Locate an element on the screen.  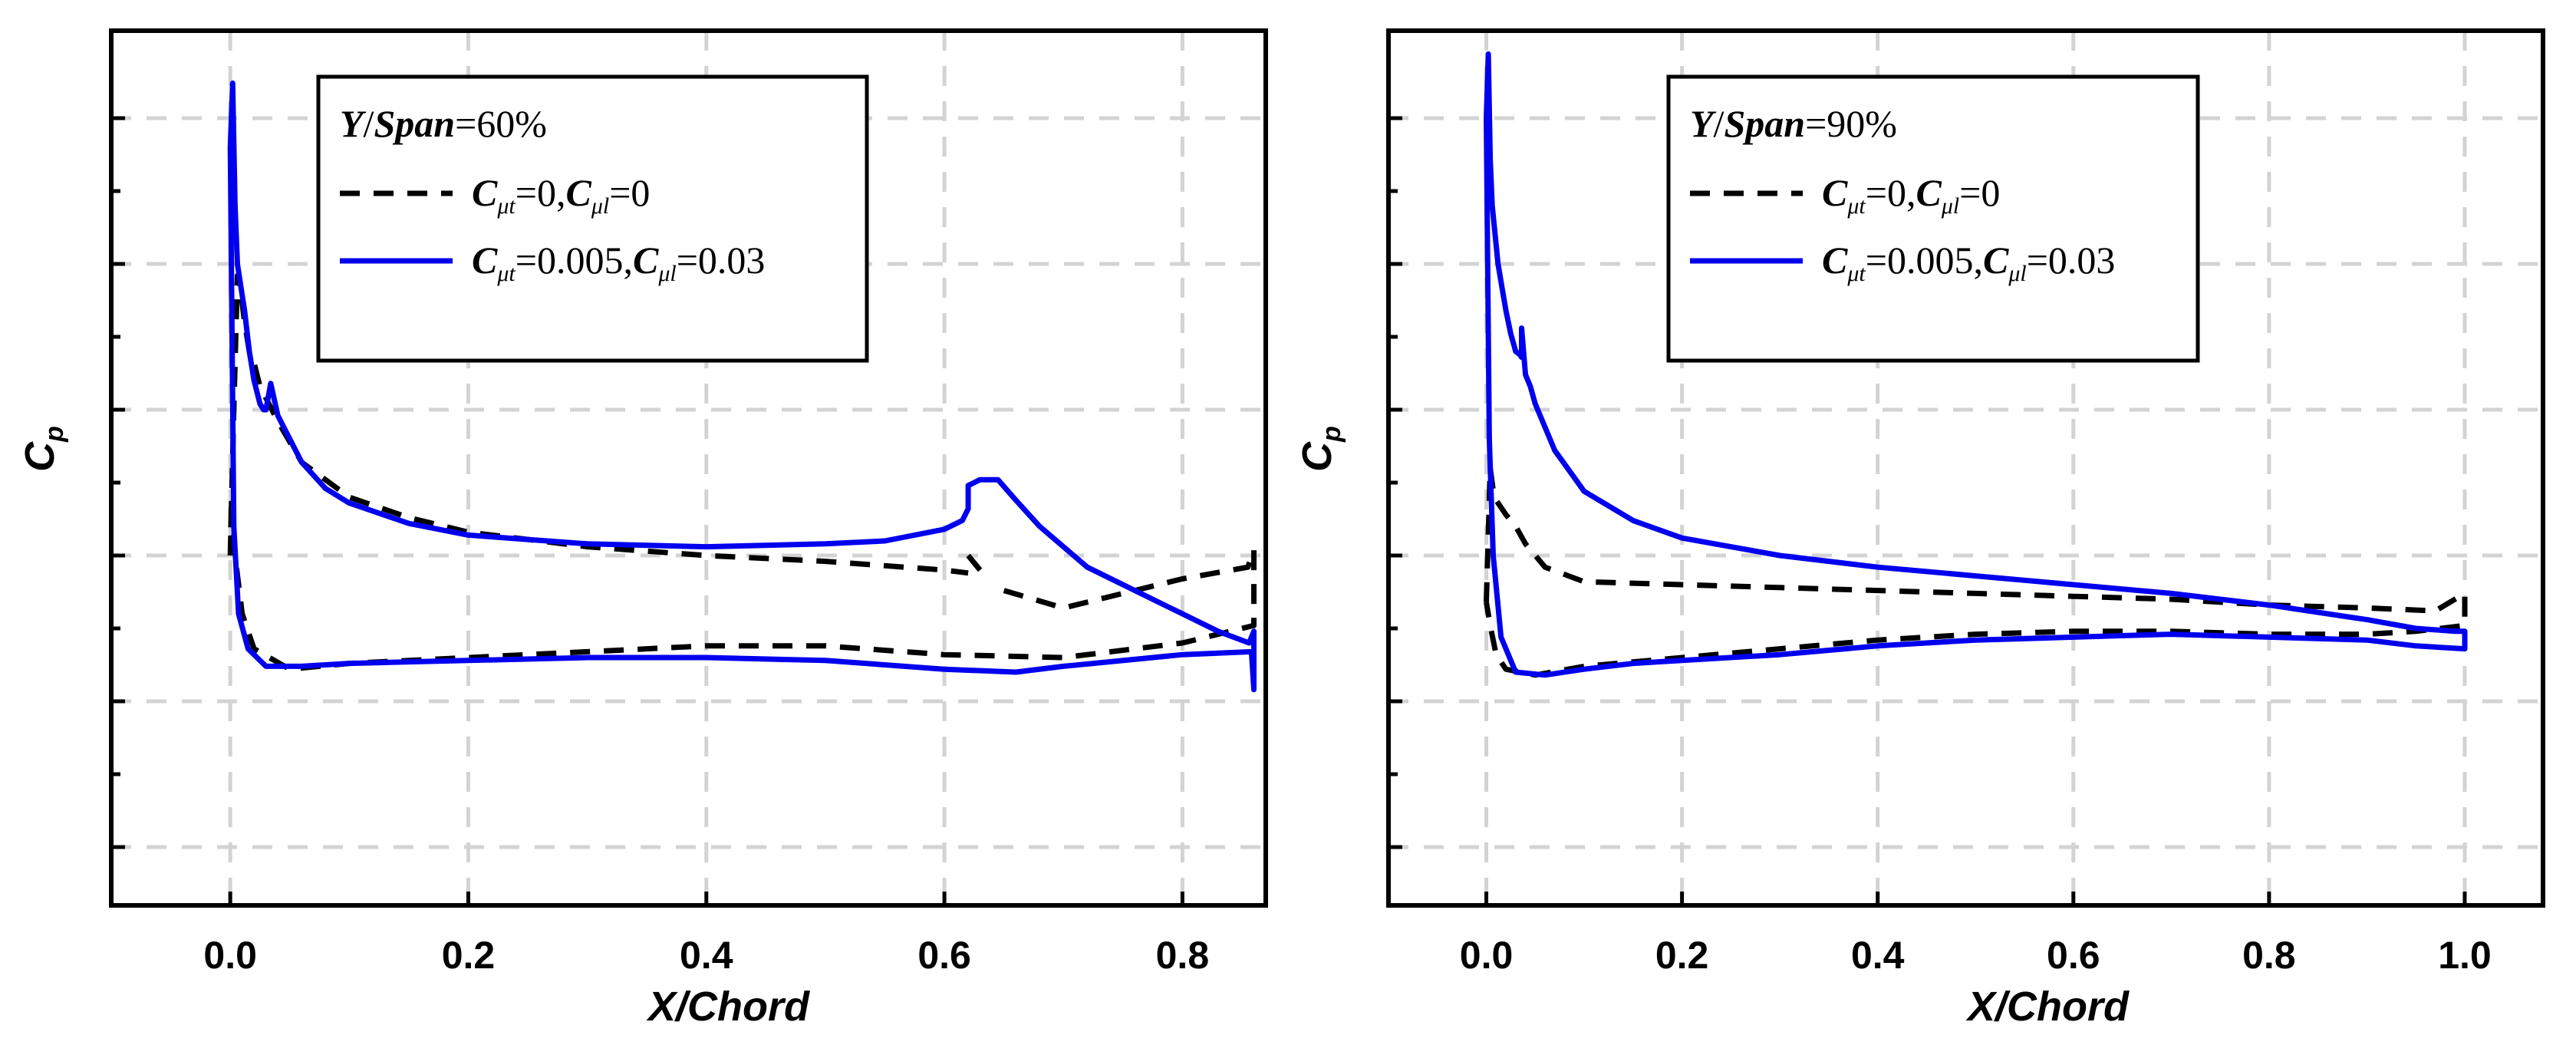
legend-heading: Y/Span=60% is located at coordinates (443, 123).